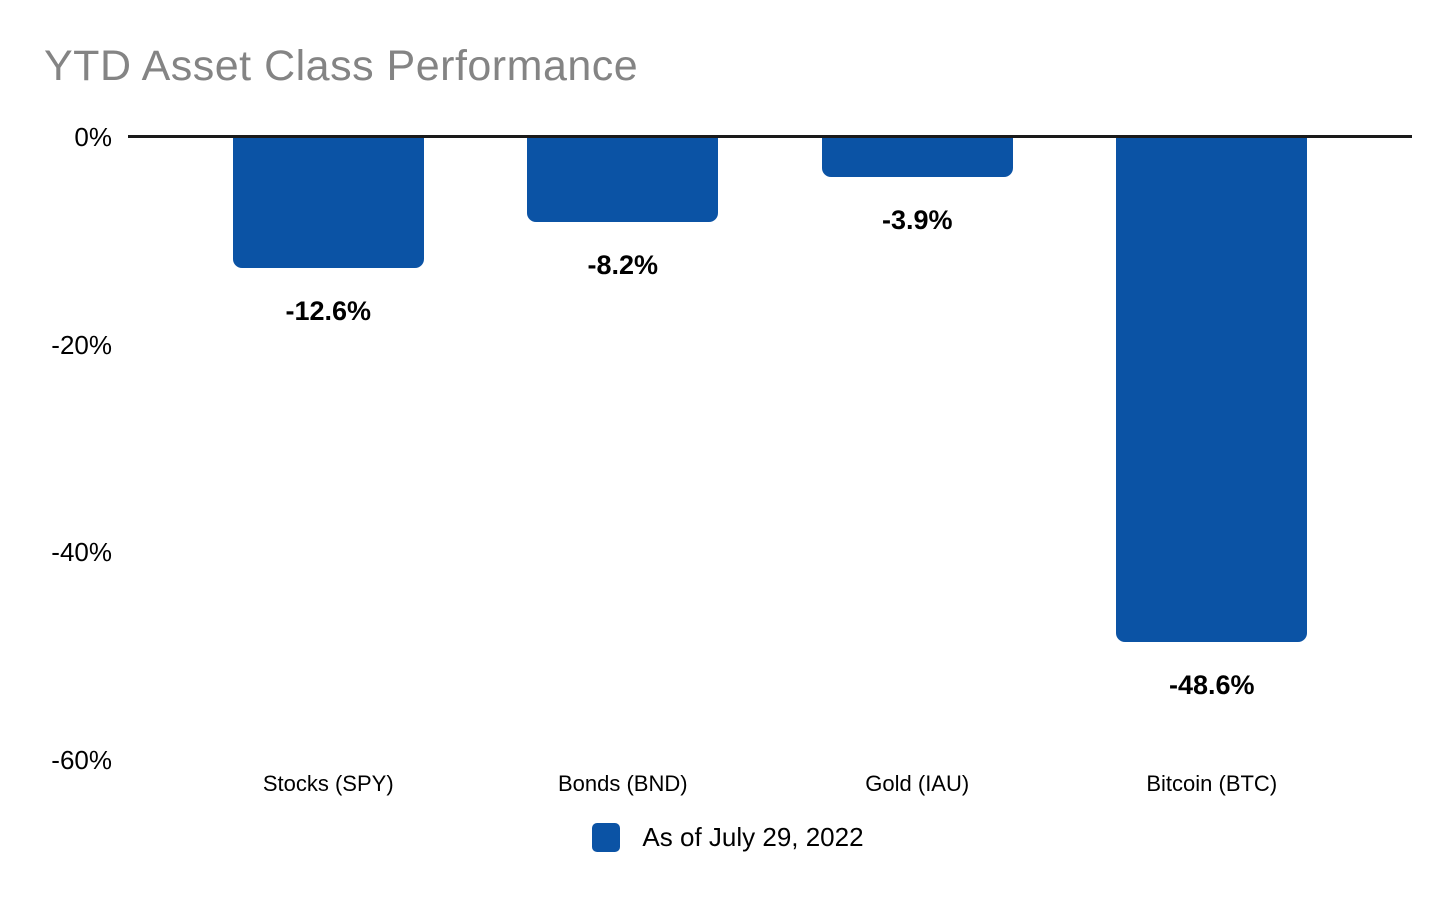  What do you see at coordinates (328, 203) in the screenshot?
I see `bar-stocks-spy` at bounding box center [328, 203].